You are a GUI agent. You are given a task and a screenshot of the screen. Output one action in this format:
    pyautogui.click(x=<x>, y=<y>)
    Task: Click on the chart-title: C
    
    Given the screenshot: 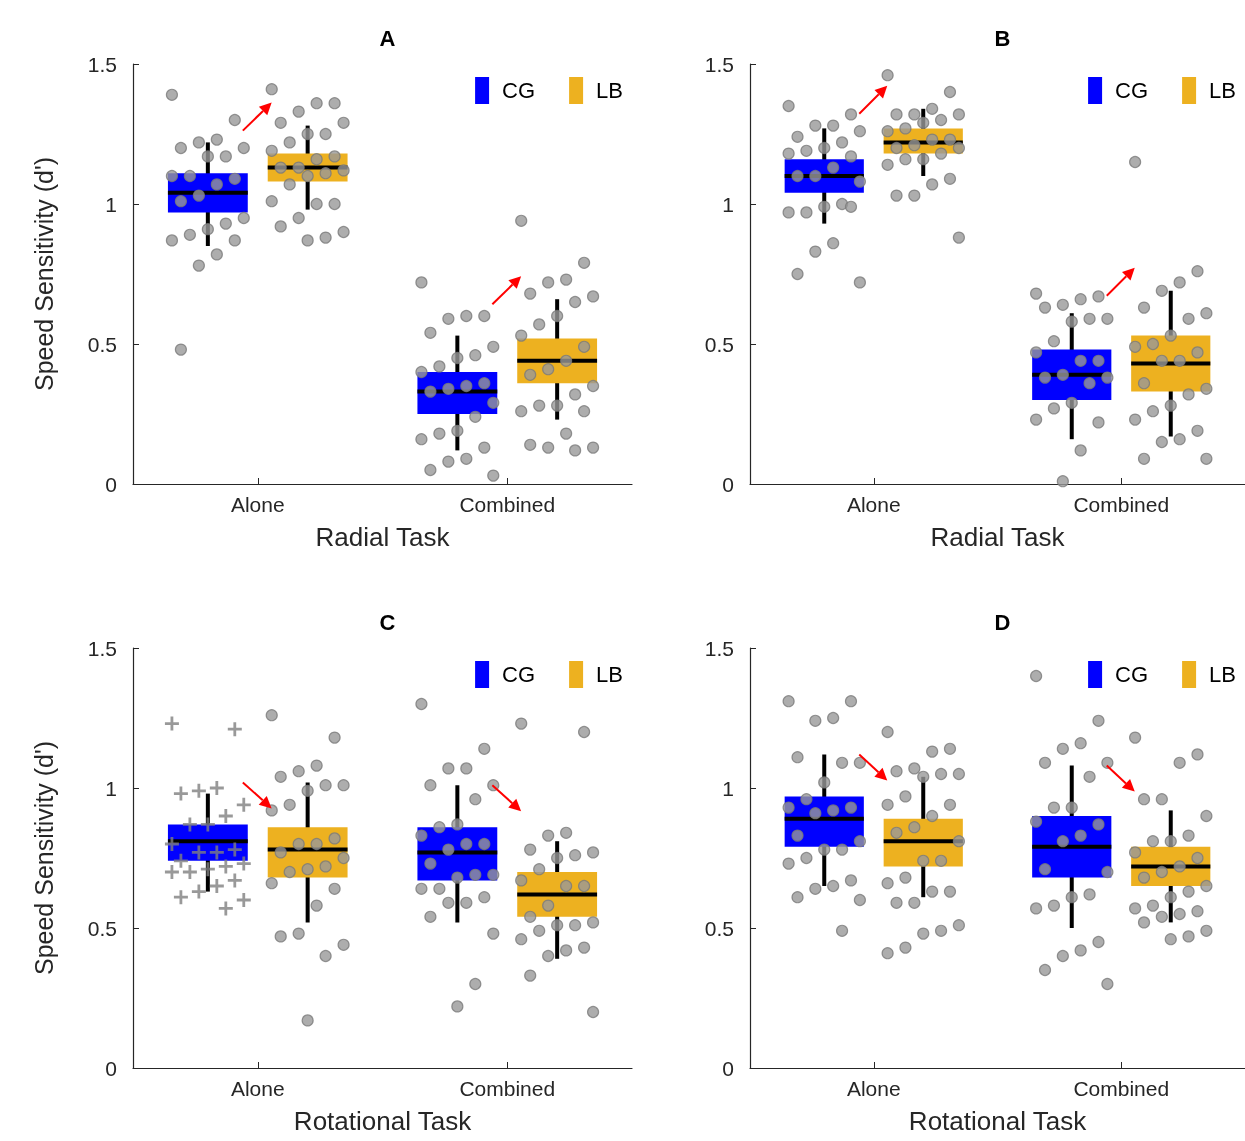 What is the action you would take?
    pyautogui.click(x=387, y=622)
    